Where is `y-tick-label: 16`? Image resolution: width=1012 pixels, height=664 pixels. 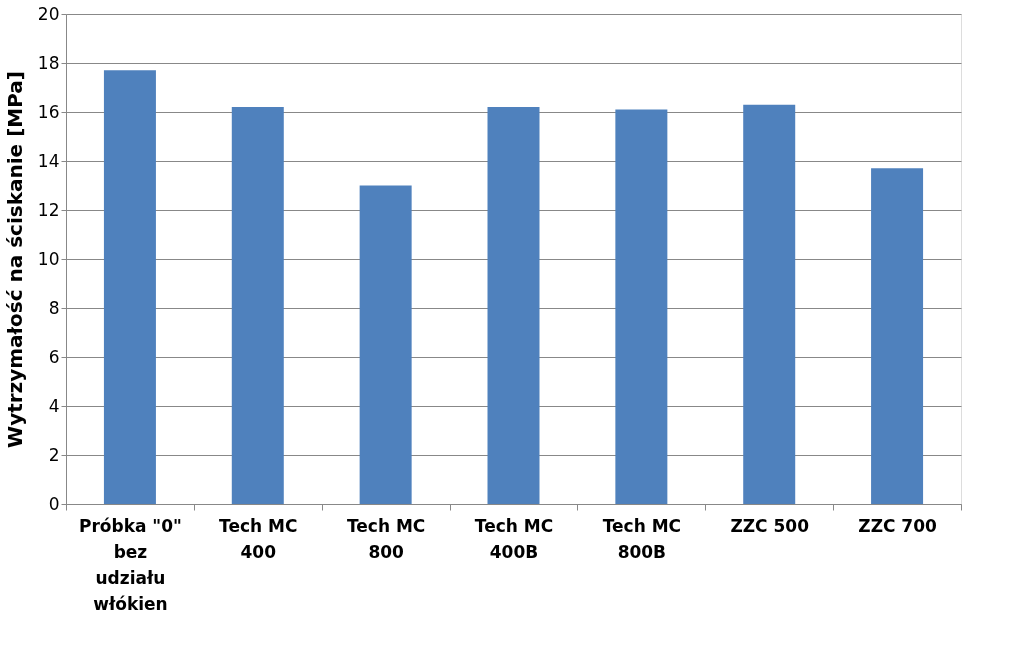
y-tick-label: 16 is located at coordinates (48, 111).